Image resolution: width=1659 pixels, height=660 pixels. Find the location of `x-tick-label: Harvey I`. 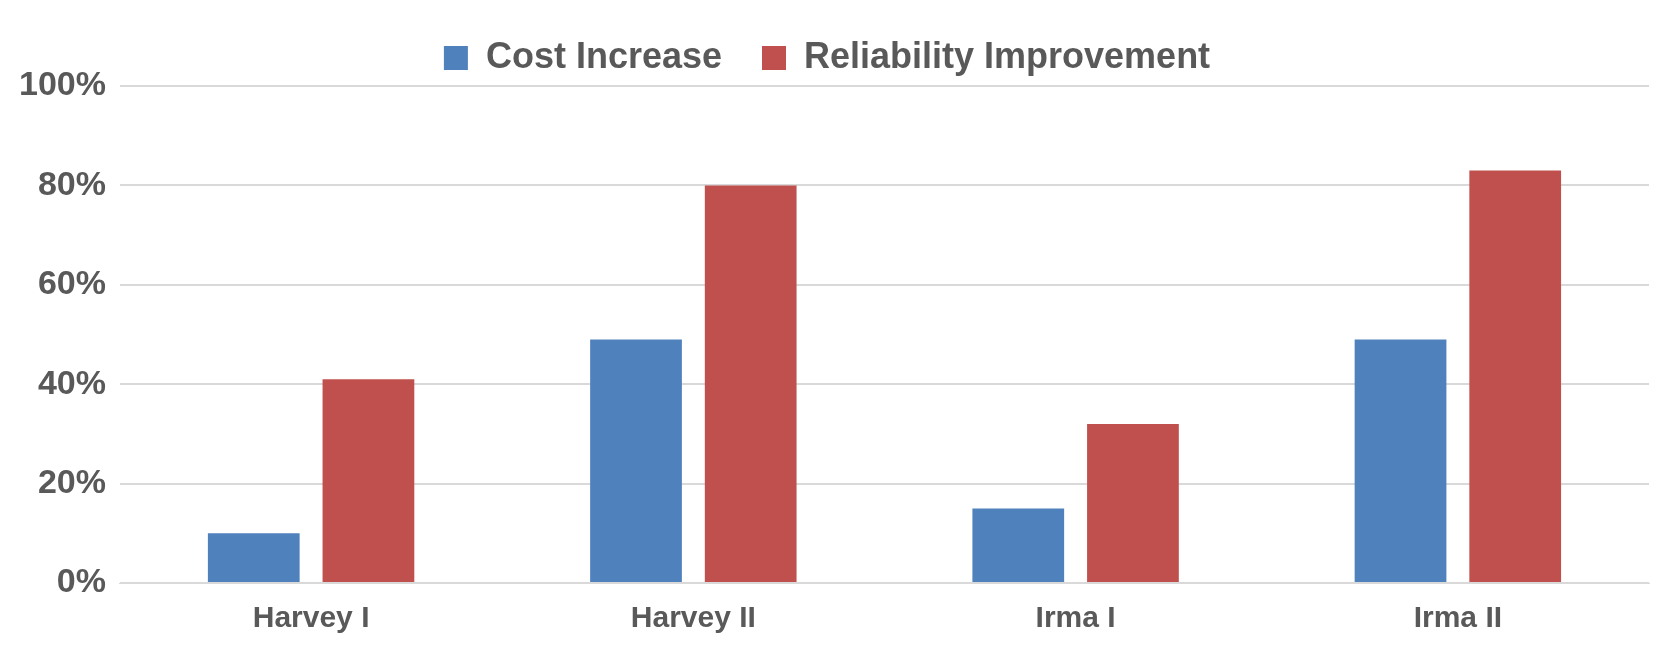

x-tick-label: Harvey I is located at coordinates (311, 617).